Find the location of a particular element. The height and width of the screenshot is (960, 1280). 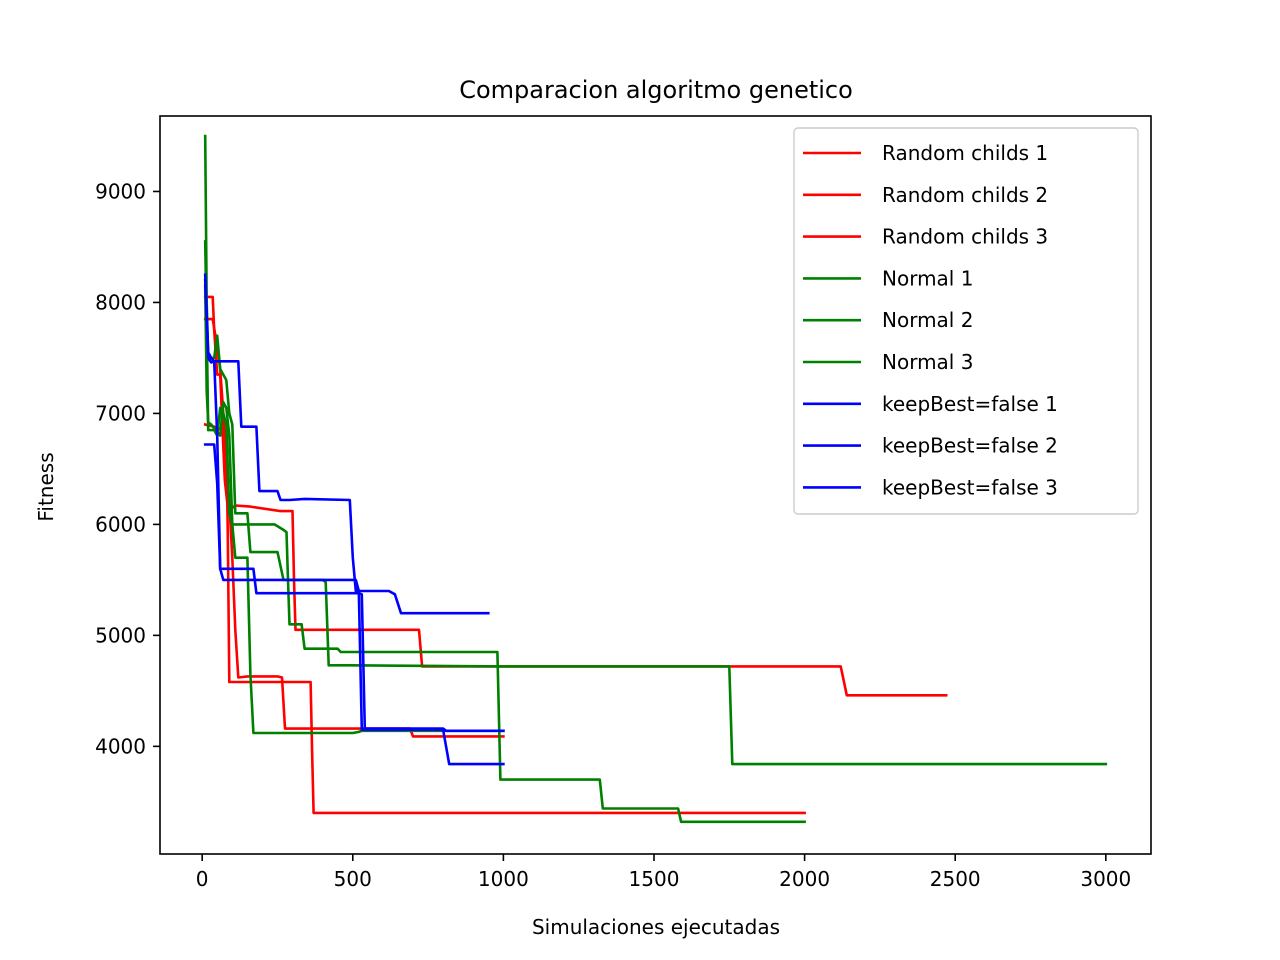

y-tick-label: 5000 is located at coordinates (120, 635).